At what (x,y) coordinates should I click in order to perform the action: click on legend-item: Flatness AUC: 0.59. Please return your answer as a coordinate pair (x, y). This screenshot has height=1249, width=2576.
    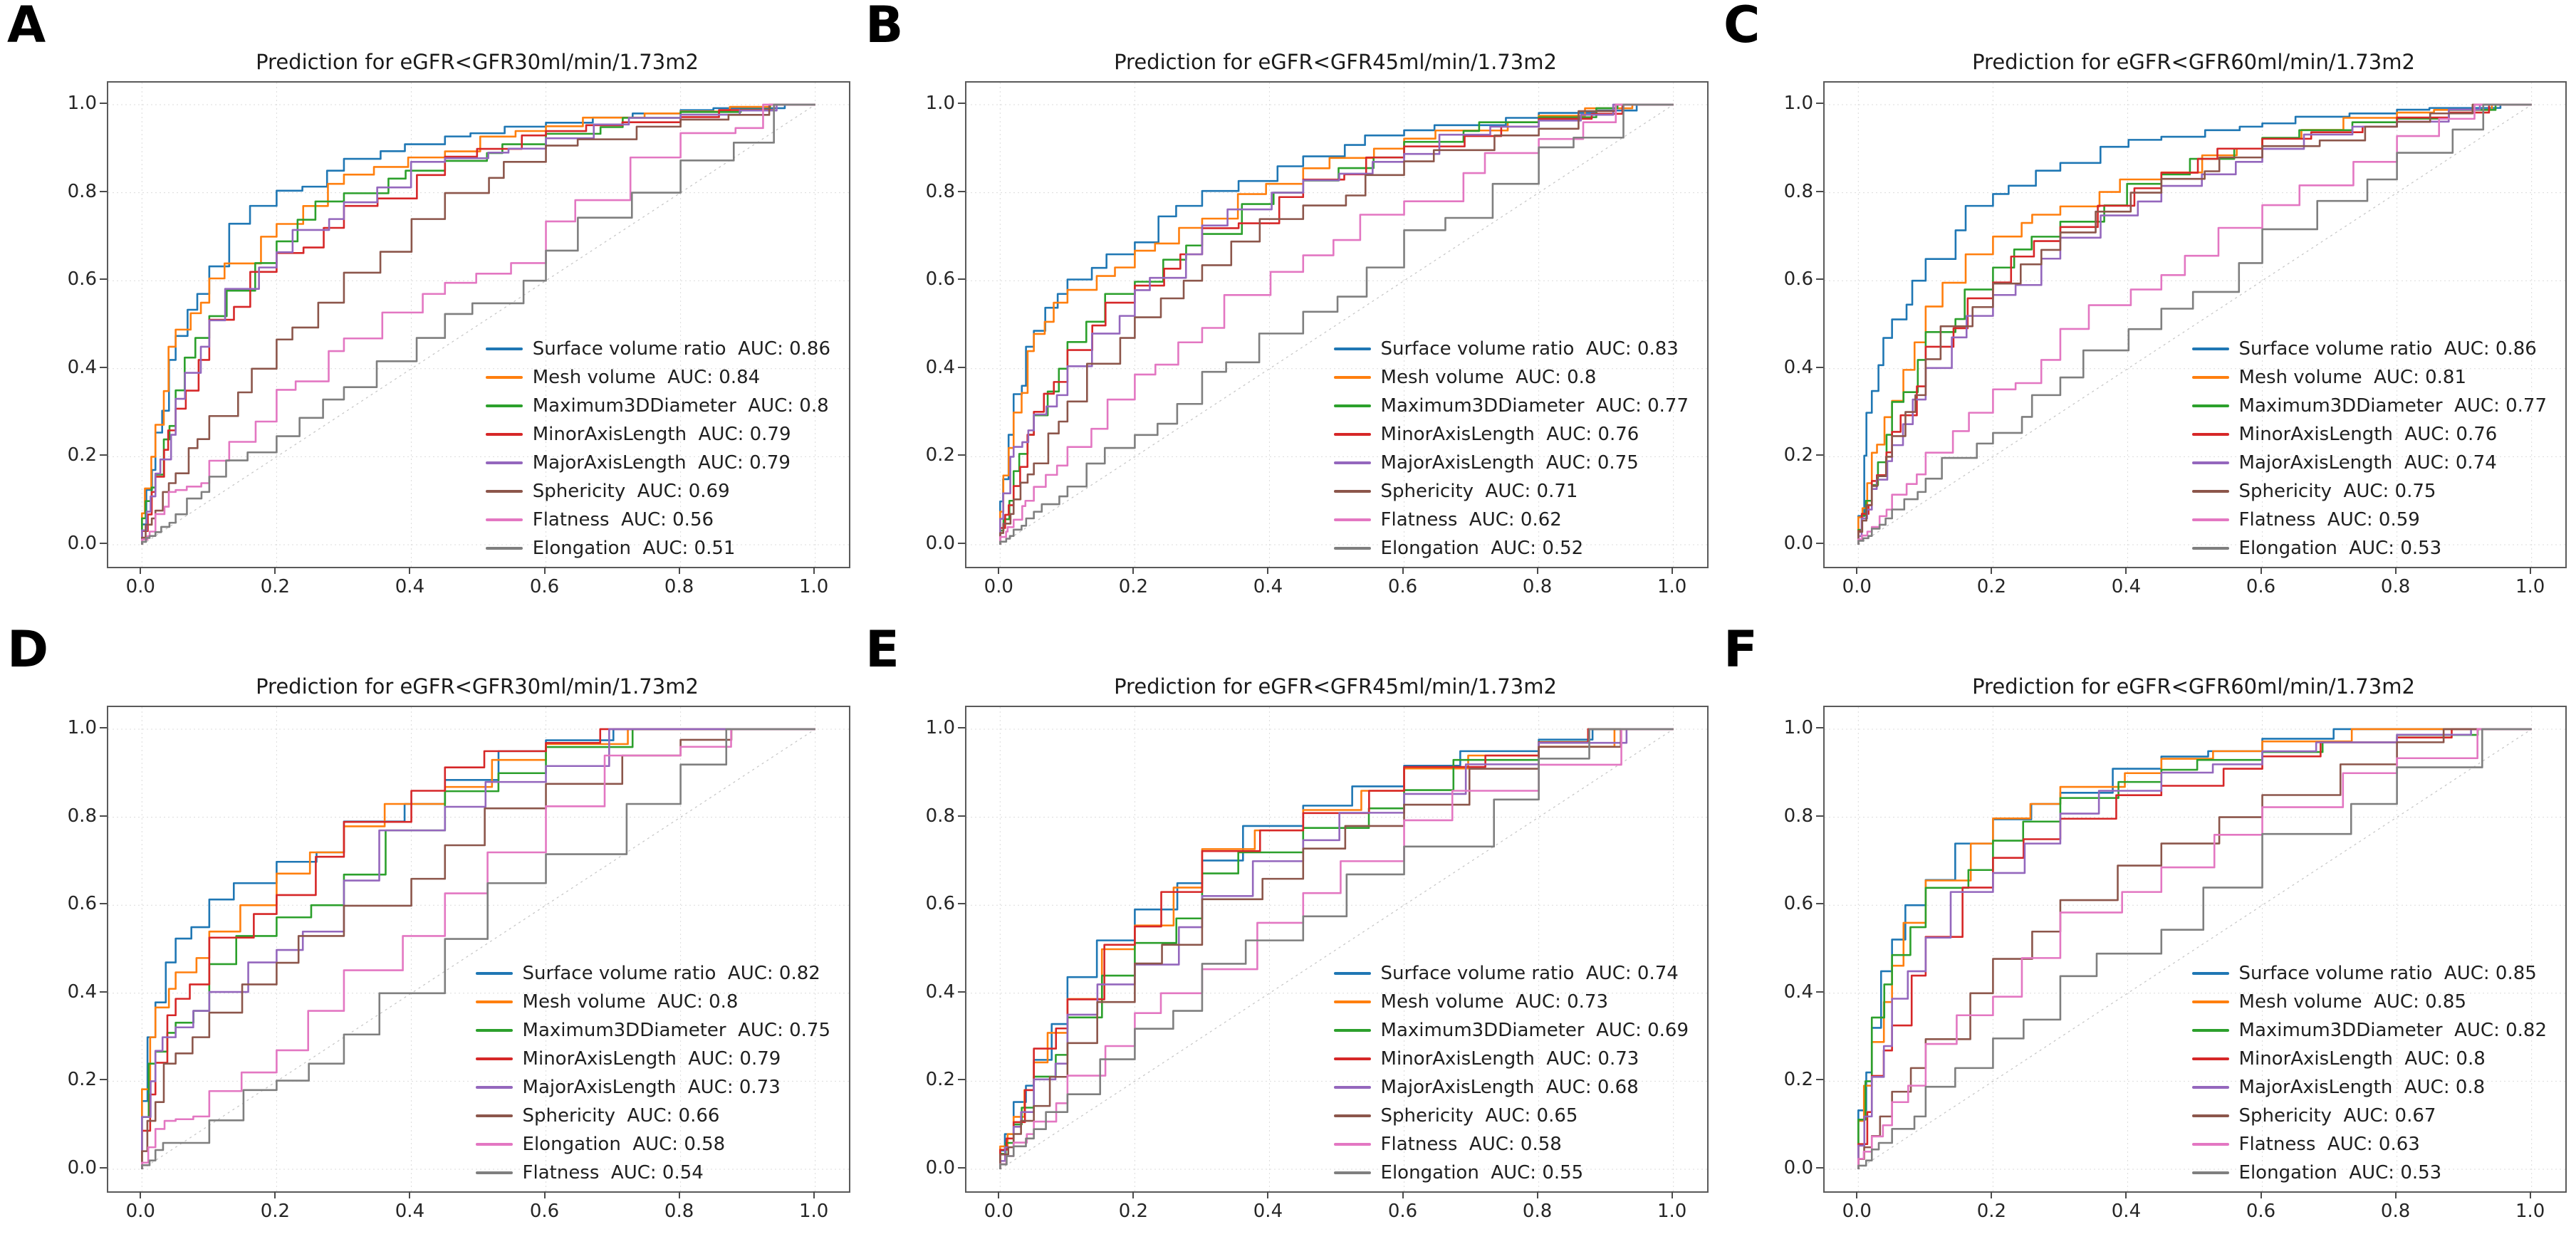
    Looking at the image, I should click on (2369, 519).